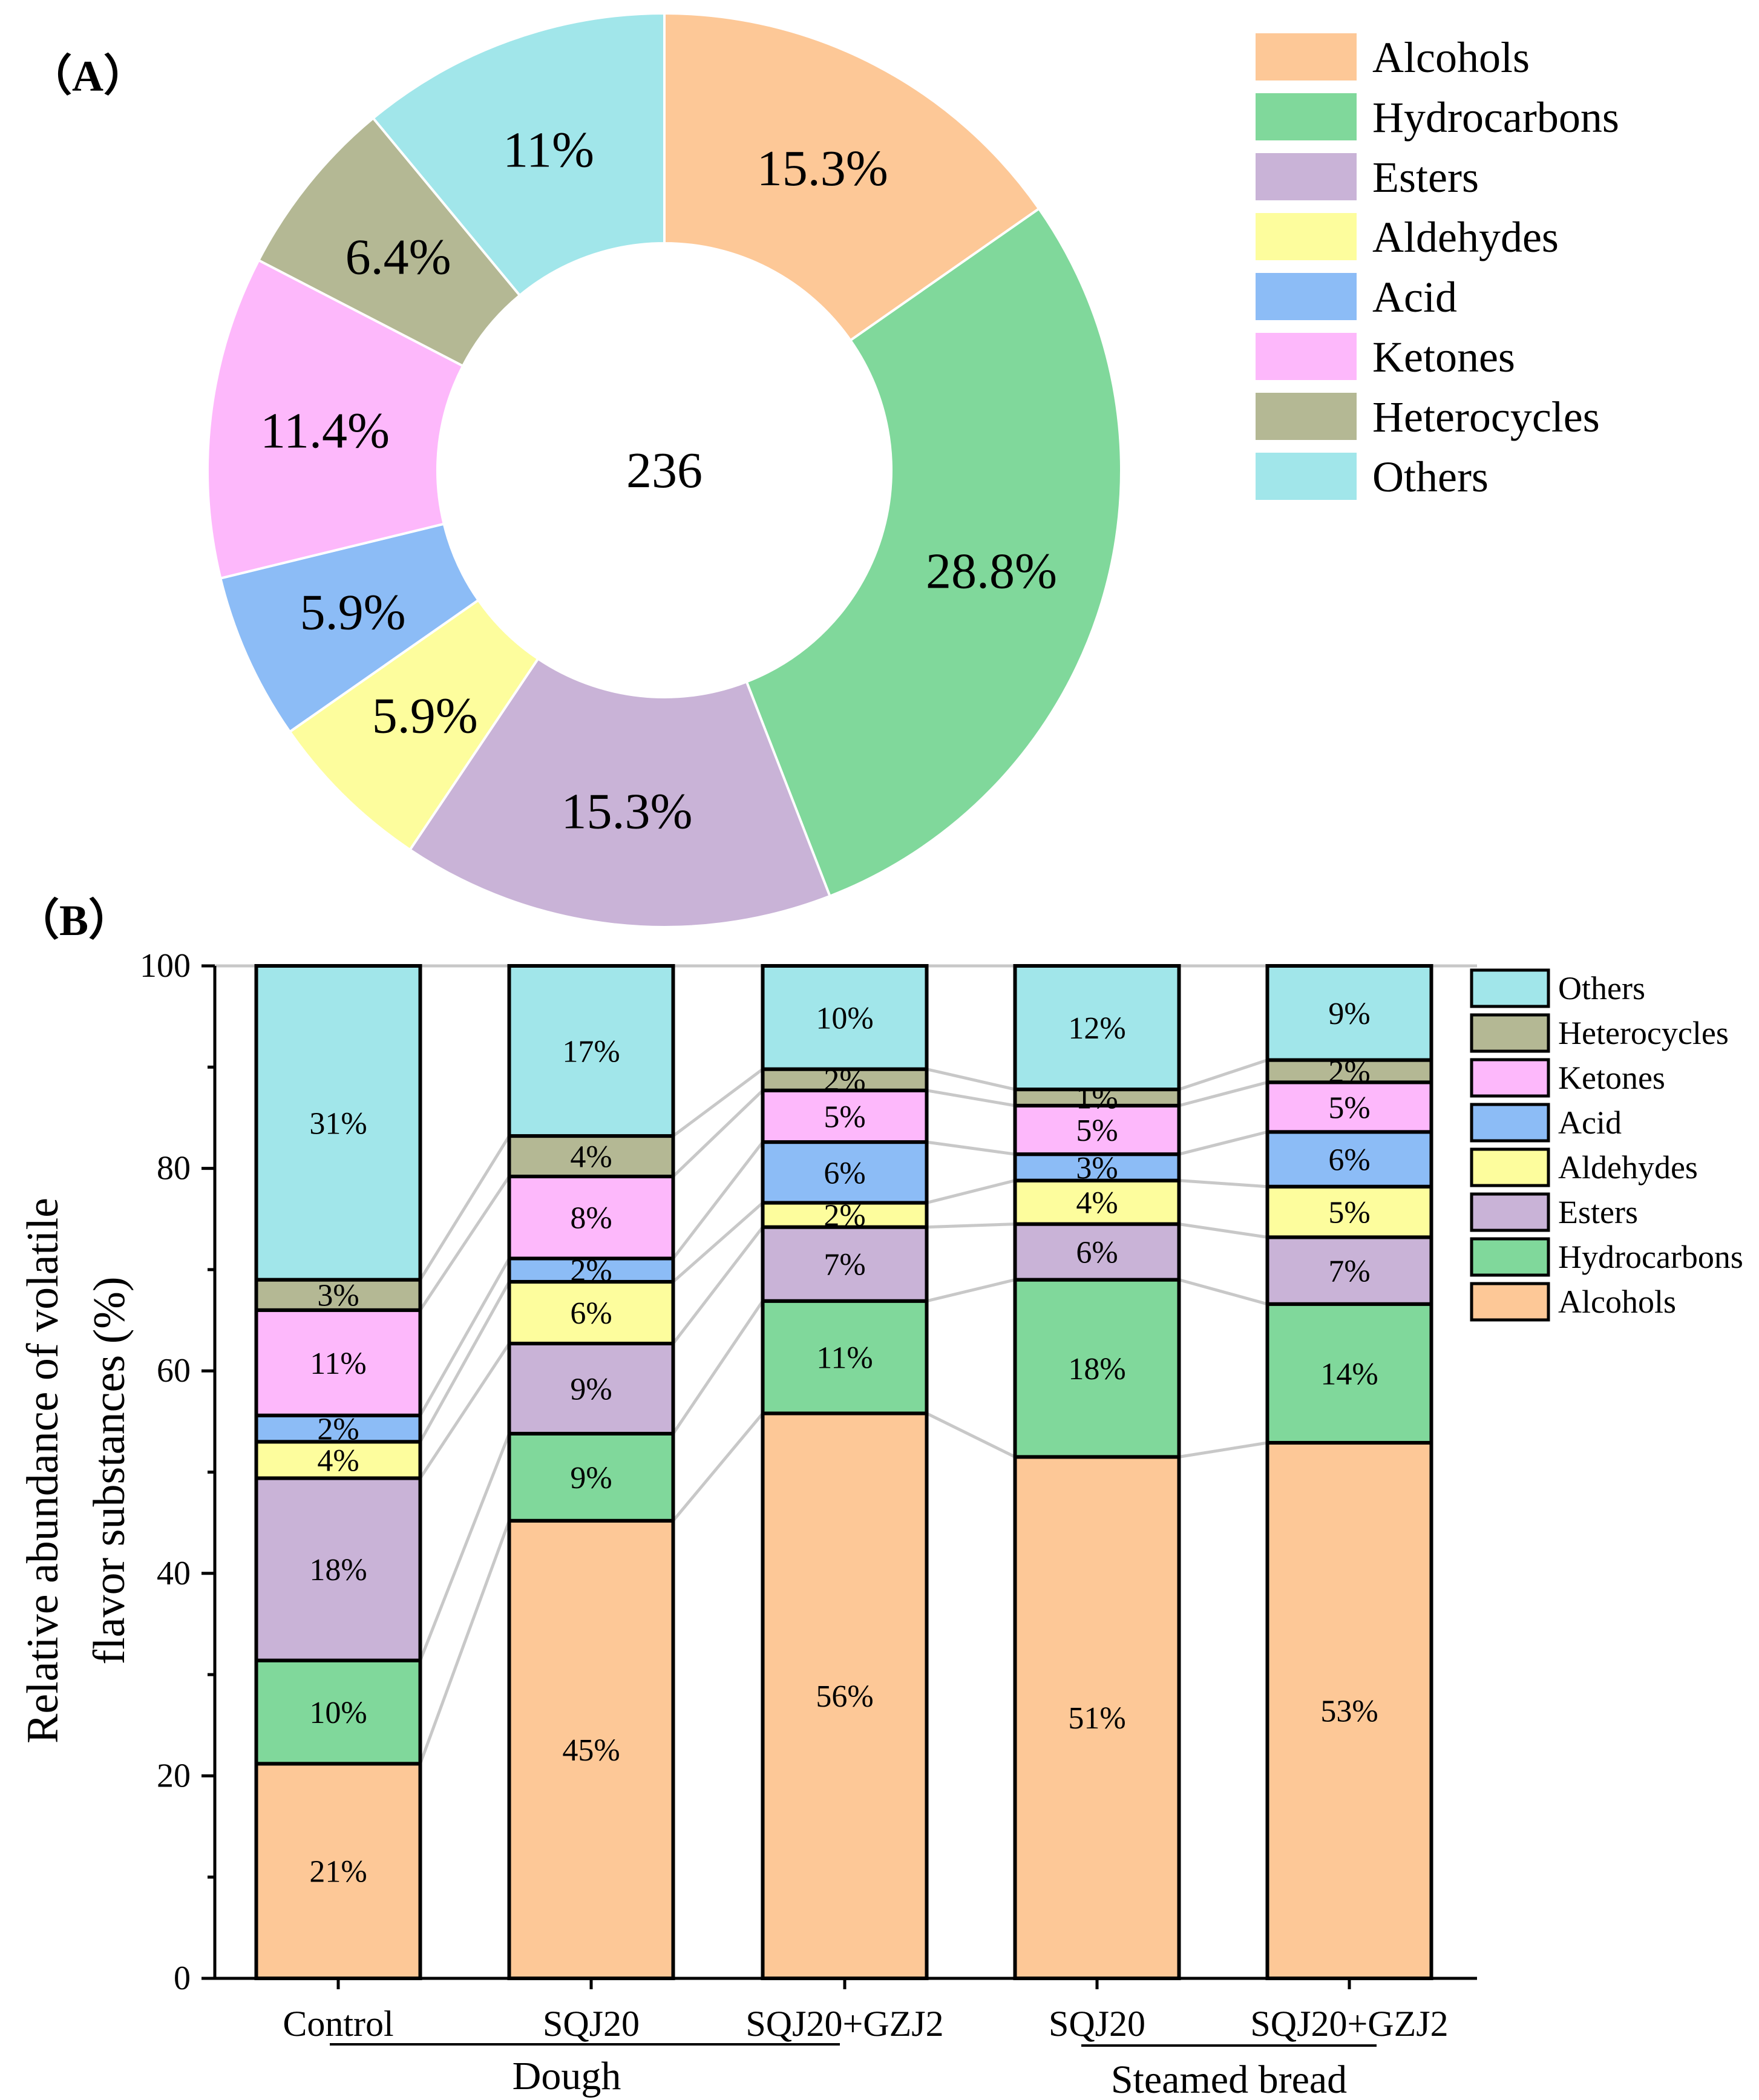 This screenshot has height=2100, width=1759. Describe the element at coordinates (338, 1430) in the screenshot. I see `bar-value-label: 2%` at that location.